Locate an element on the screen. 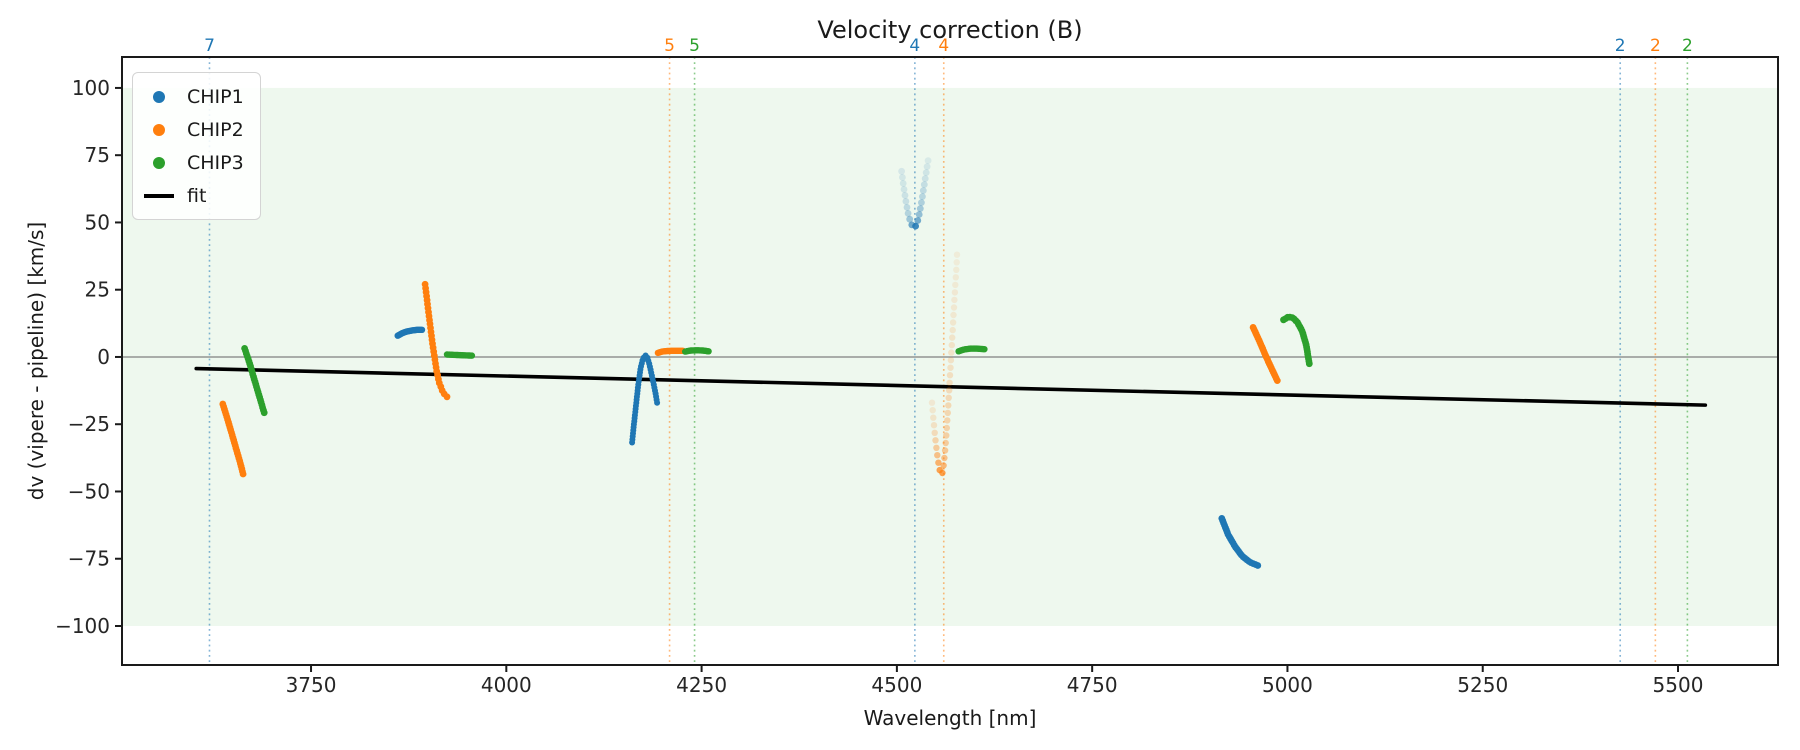 The width and height of the screenshot is (1800, 750). x-tick-label: 5500 is located at coordinates (1678, 685).